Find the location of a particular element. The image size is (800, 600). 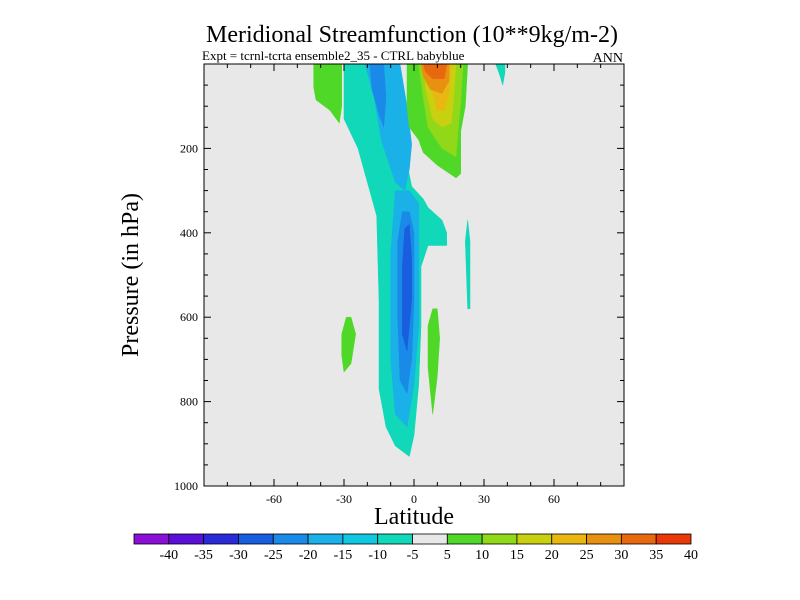

season-label: ANN is located at coordinates (608, 58).